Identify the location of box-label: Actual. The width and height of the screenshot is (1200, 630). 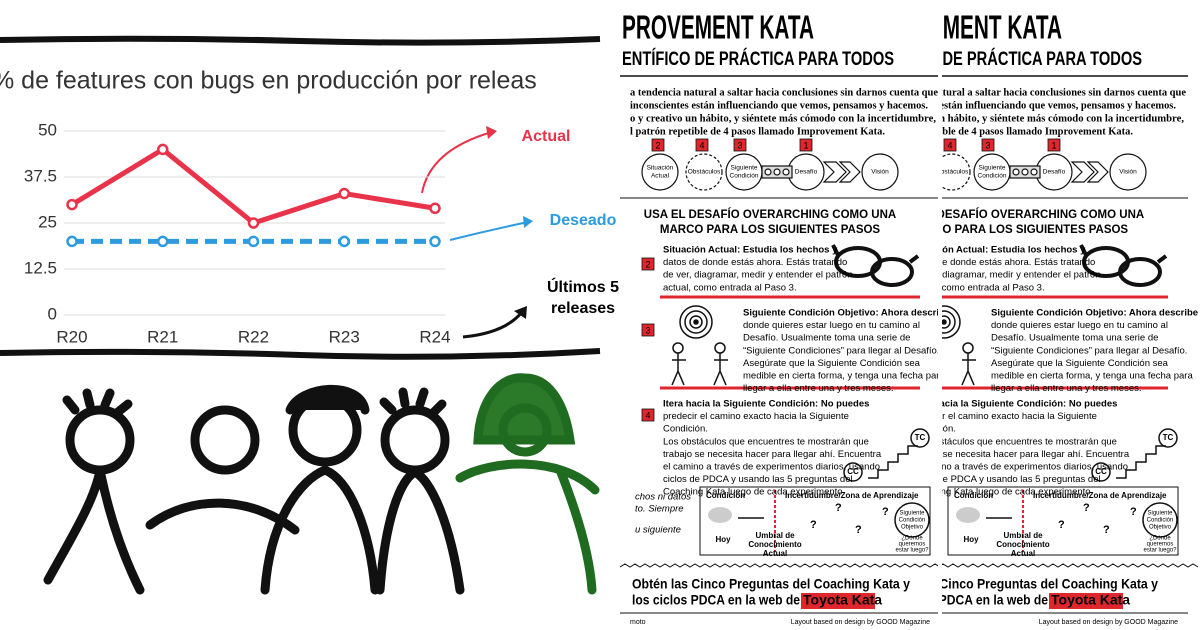
(775, 553).